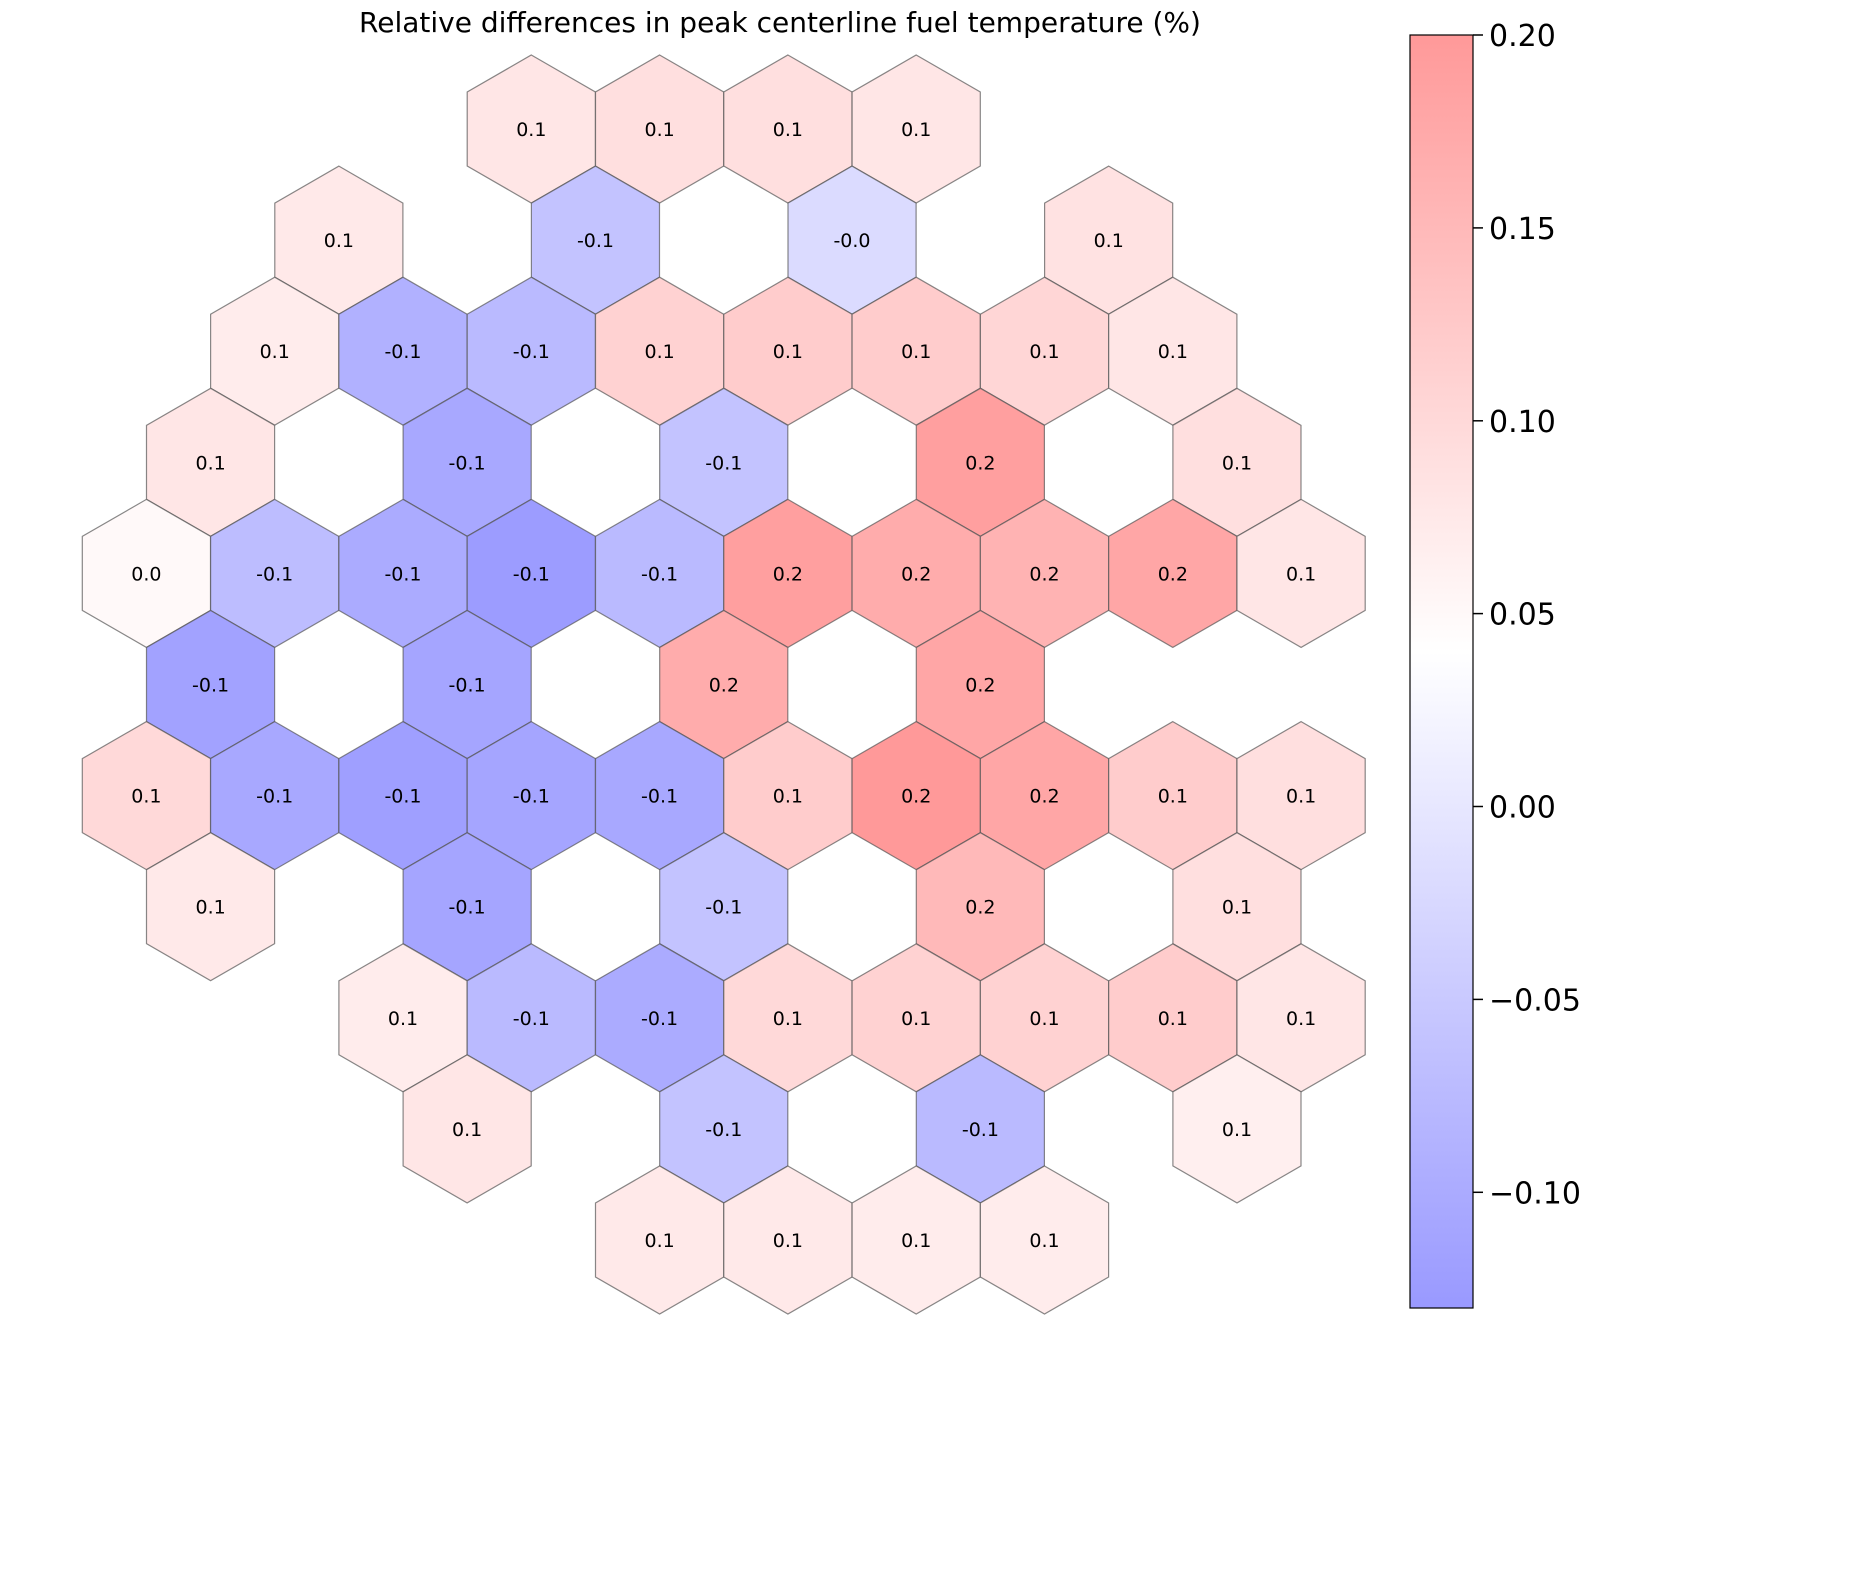 Image resolution: width=1856 pixels, height=1591 pixels. I want to click on colorbar-tick-label: 0.15, so click(1522, 229).